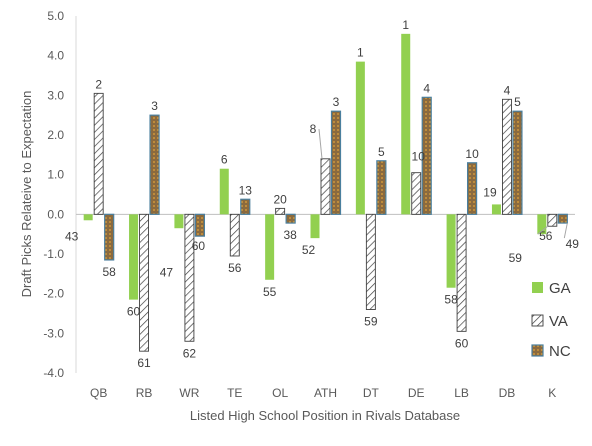 This screenshot has width=592, height=446. What do you see at coordinates (371, 322) in the screenshot?
I see `data-label-va-dt: 59` at bounding box center [371, 322].